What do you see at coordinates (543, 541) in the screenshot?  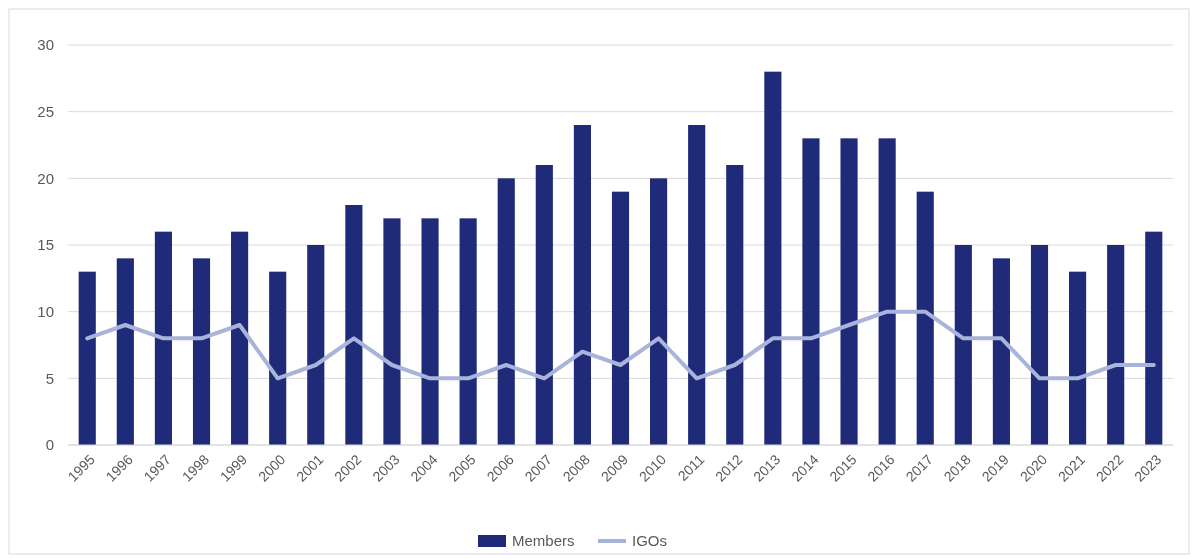 I see `legend-label: Members` at bounding box center [543, 541].